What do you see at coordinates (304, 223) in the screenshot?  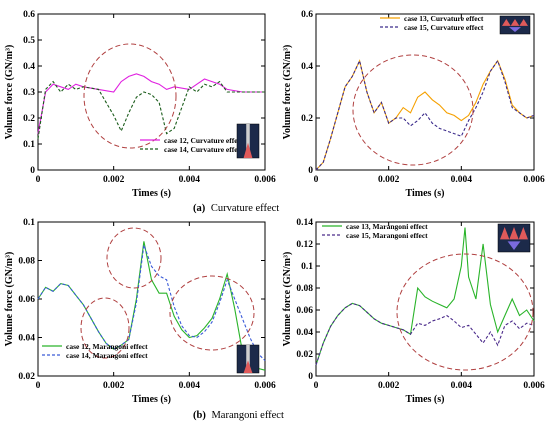 I see `y-tick-label: 0.14` at bounding box center [304, 223].